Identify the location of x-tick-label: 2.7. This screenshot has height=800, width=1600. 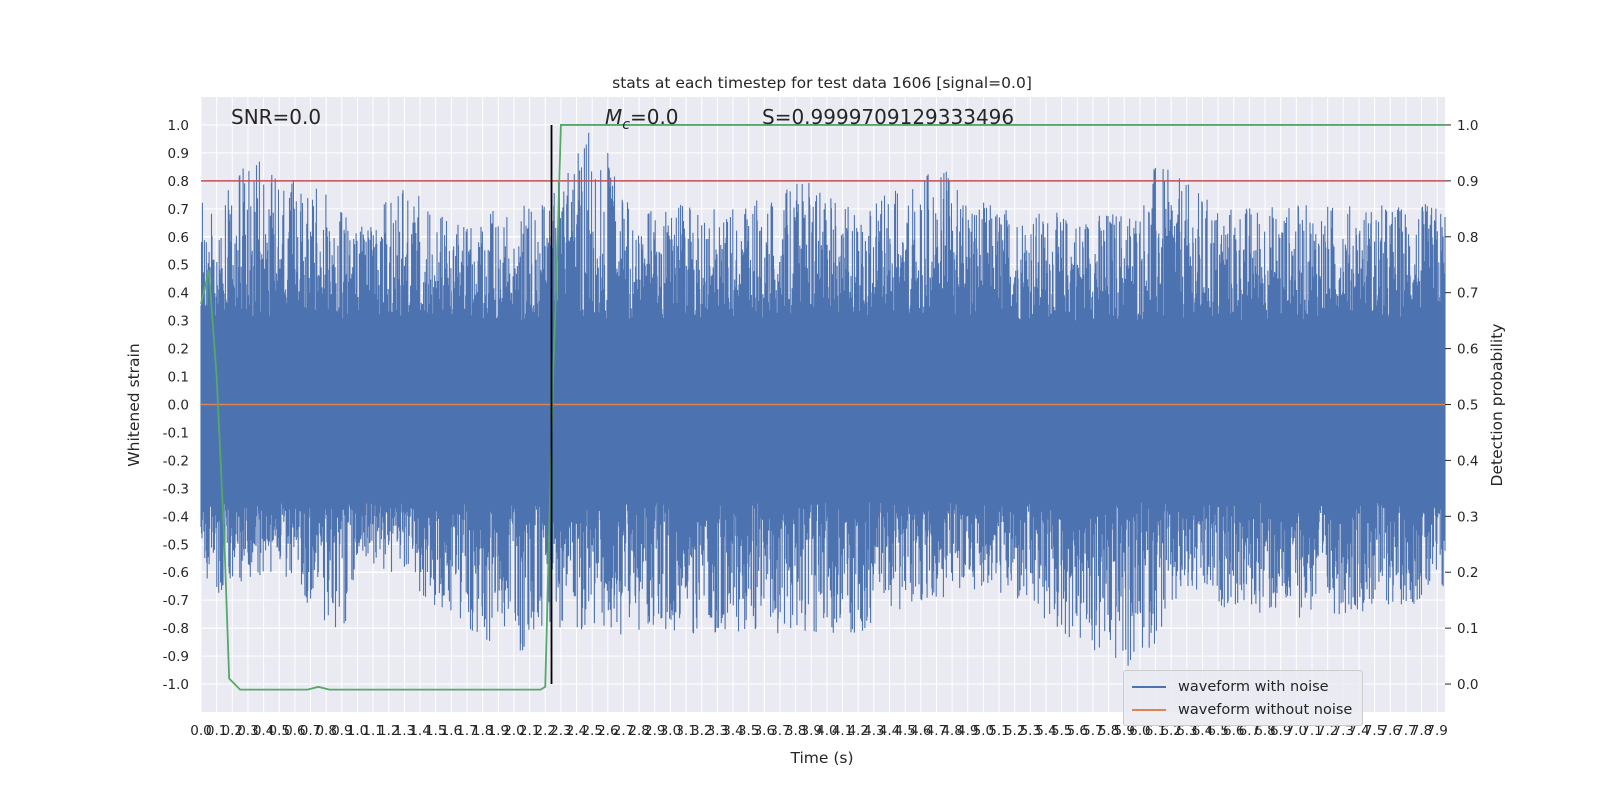
(623, 731).